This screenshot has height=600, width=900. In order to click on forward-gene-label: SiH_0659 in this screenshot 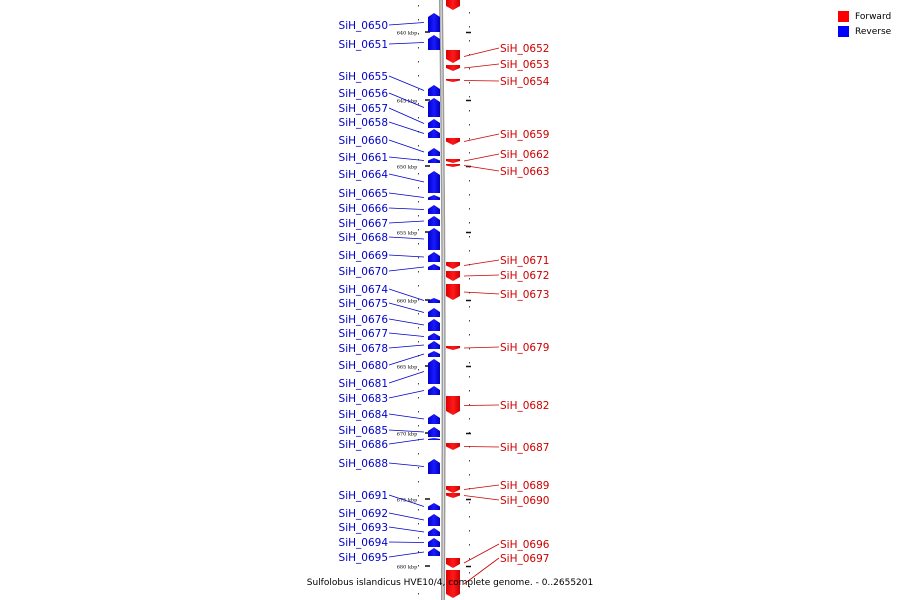, I will do `click(524, 135)`.